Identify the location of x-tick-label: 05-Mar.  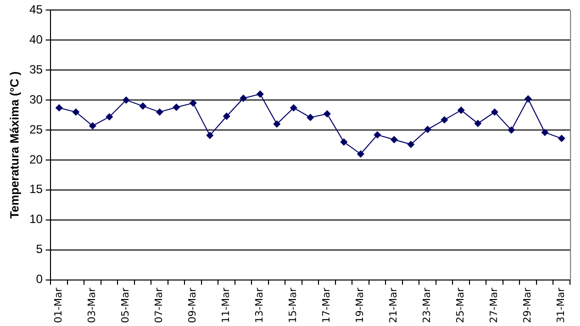
(126, 305).